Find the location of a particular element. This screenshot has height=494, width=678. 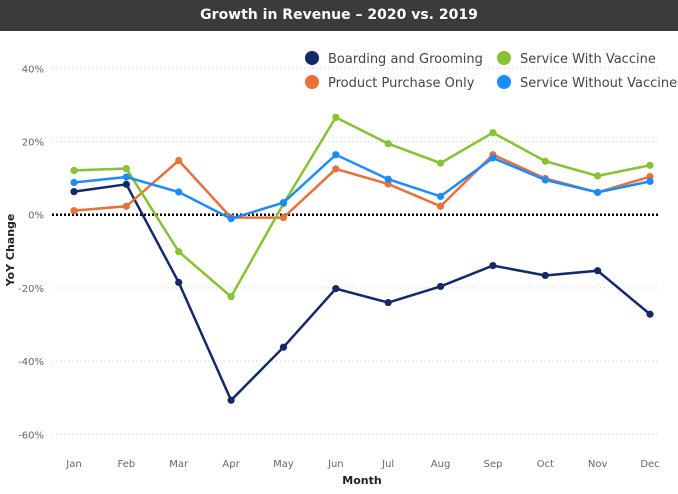

x-tick-label: Apr is located at coordinates (231, 464).